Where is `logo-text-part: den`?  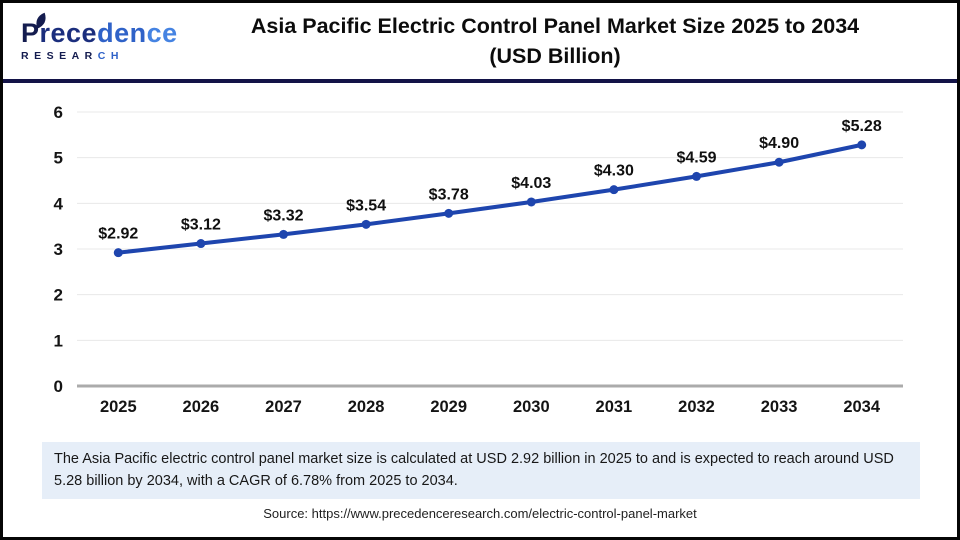
logo-text-part: den is located at coordinates (122, 33).